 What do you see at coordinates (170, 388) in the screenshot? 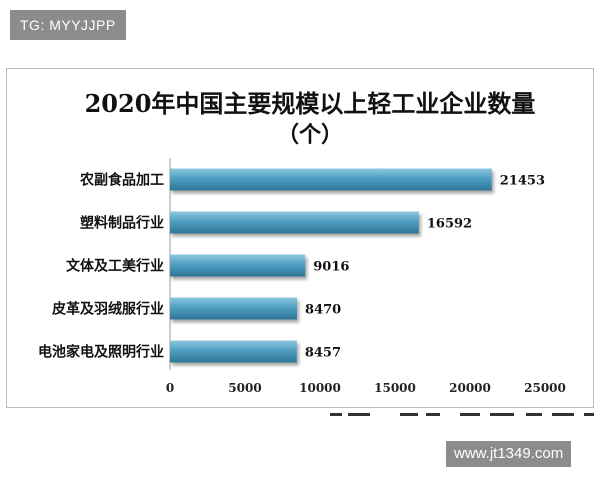
I see `x-tick-label-0: 0` at bounding box center [170, 388].